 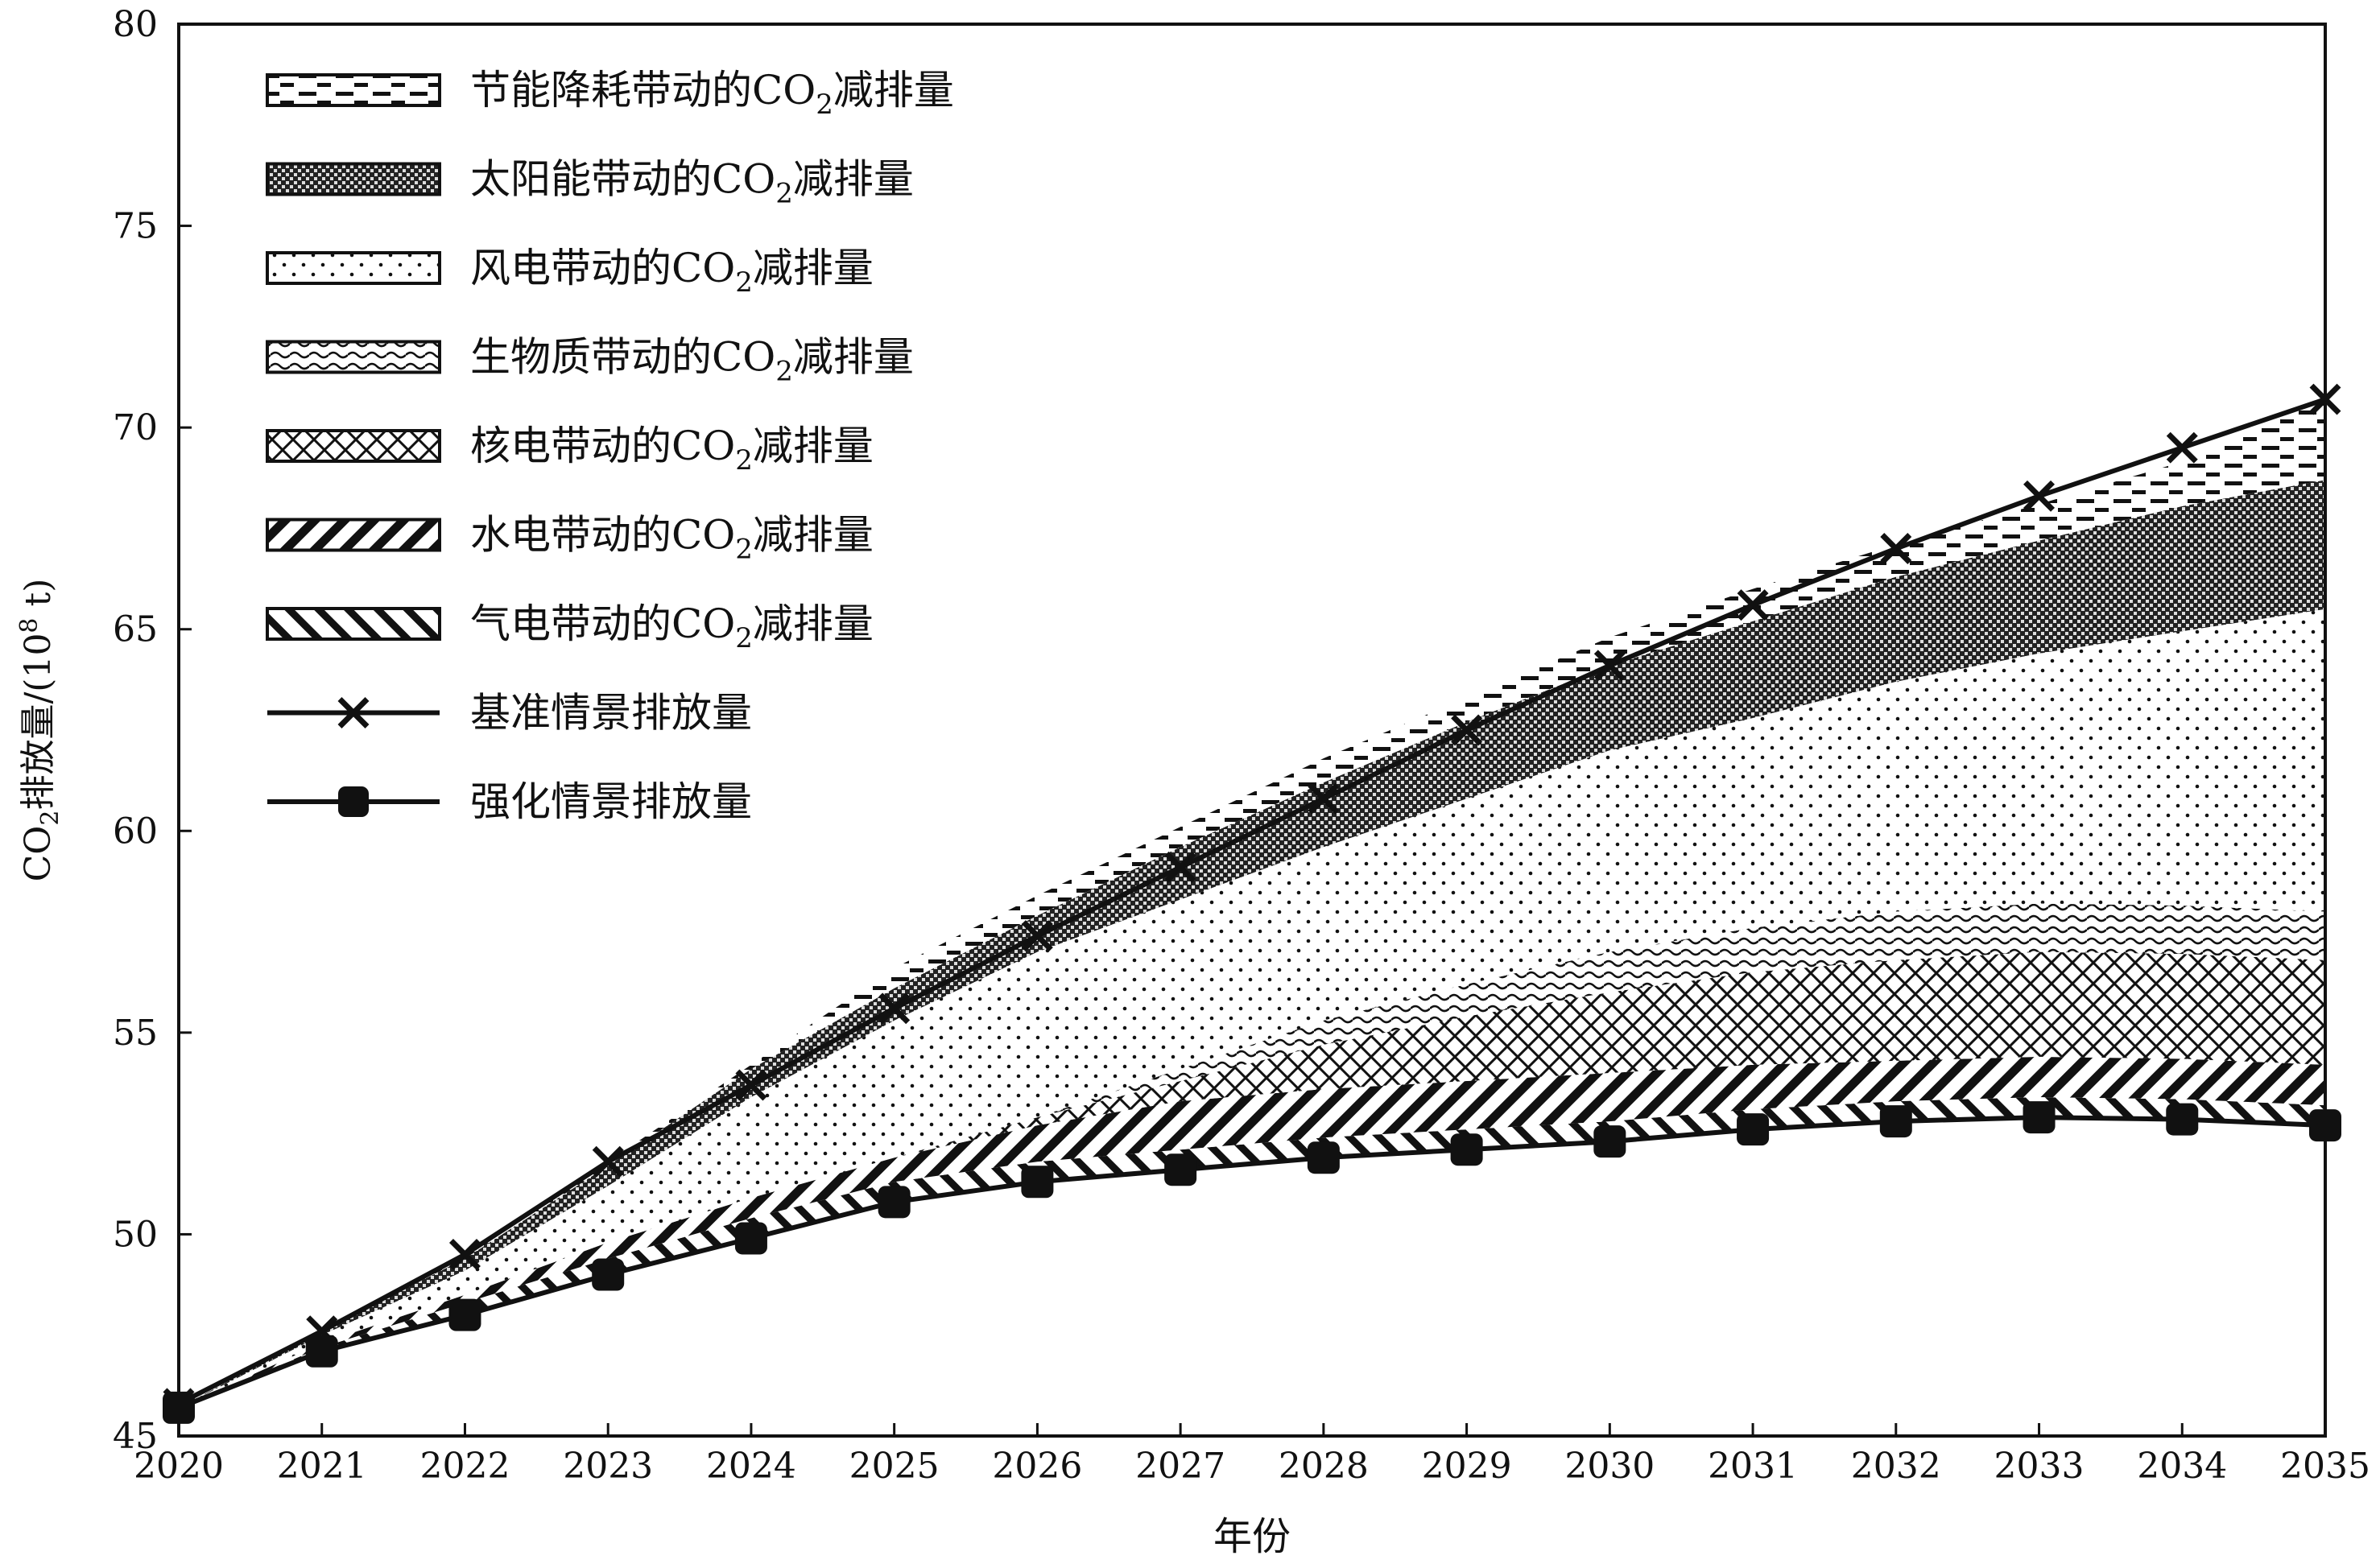 What do you see at coordinates (135, 1436) in the screenshot?
I see `y-tick-label: 45` at bounding box center [135, 1436].